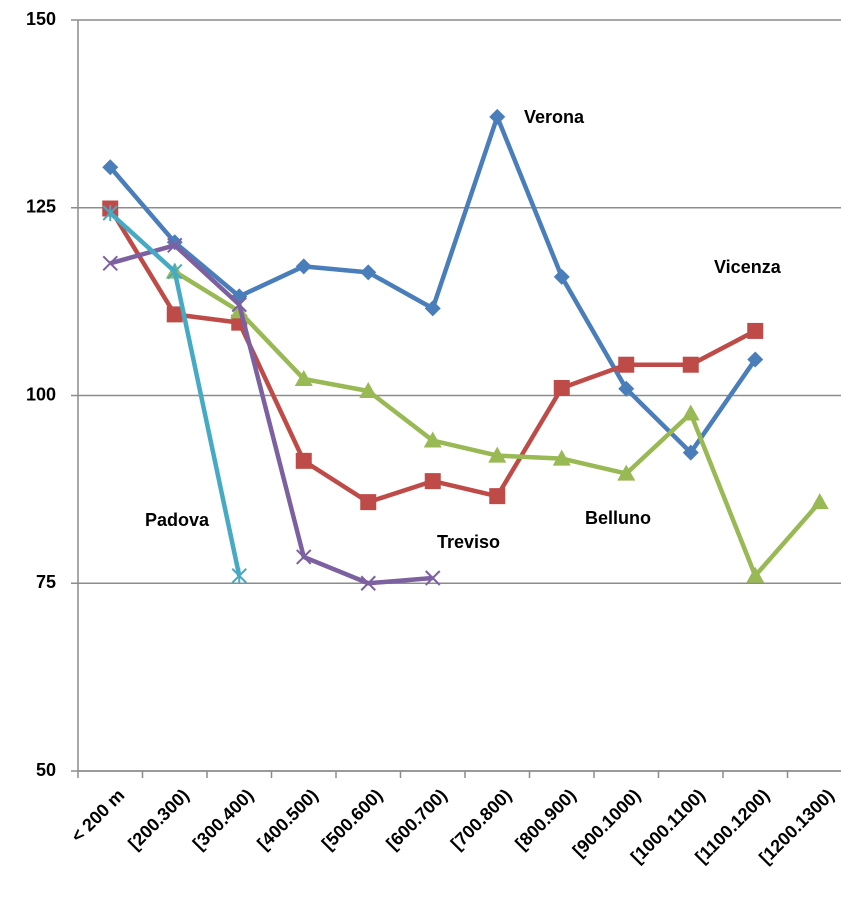  What do you see at coordinates (46, 770) in the screenshot?
I see `y-tick-label: 50` at bounding box center [46, 770].